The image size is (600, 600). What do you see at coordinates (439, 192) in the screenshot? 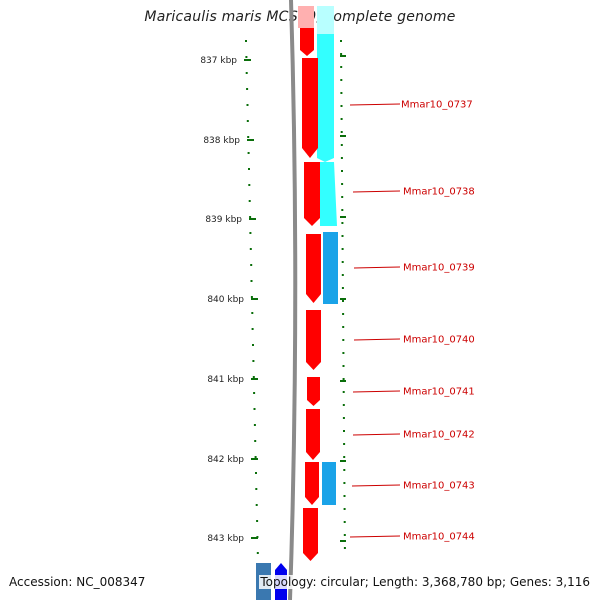
I see `gene-label: Mmar10_0738` at bounding box center [439, 192].